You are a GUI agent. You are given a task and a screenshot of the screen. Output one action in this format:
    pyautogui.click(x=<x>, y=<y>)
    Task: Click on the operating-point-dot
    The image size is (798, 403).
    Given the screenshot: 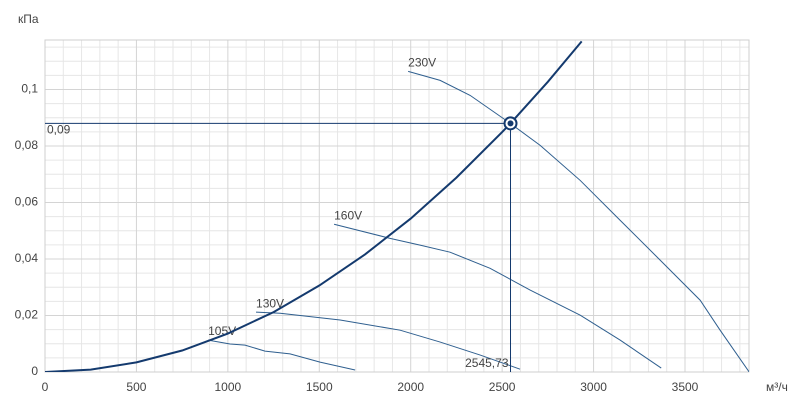 What is the action you would take?
    pyautogui.click(x=510, y=123)
    